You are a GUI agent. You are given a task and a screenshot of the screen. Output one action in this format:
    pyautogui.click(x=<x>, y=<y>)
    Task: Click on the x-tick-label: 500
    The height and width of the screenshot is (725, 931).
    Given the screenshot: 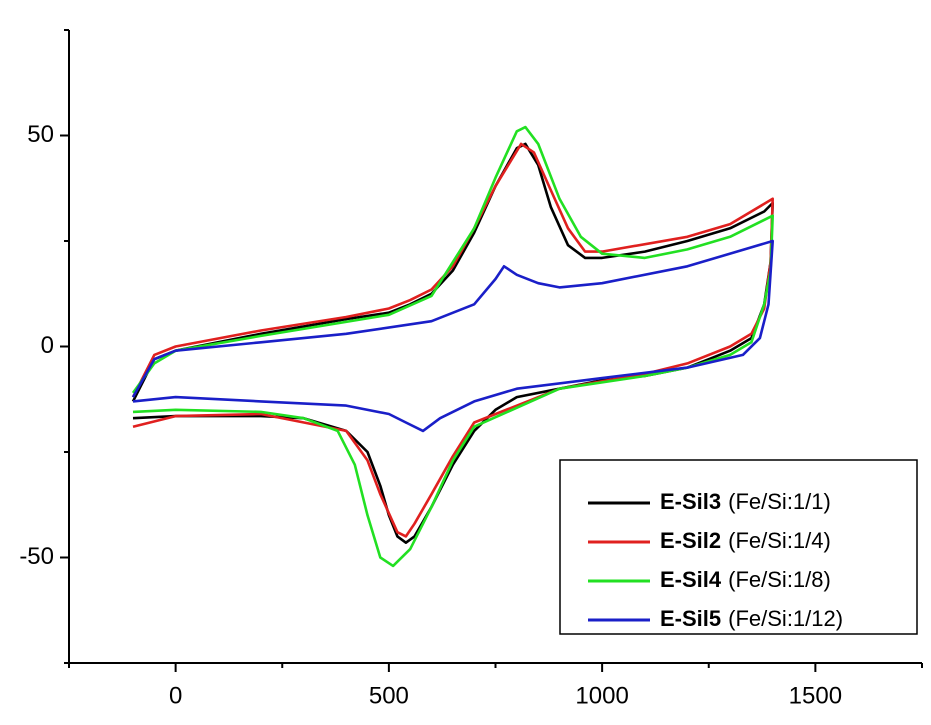 What is the action you would take?
    pyautogui.click(x=389, y=695)
    